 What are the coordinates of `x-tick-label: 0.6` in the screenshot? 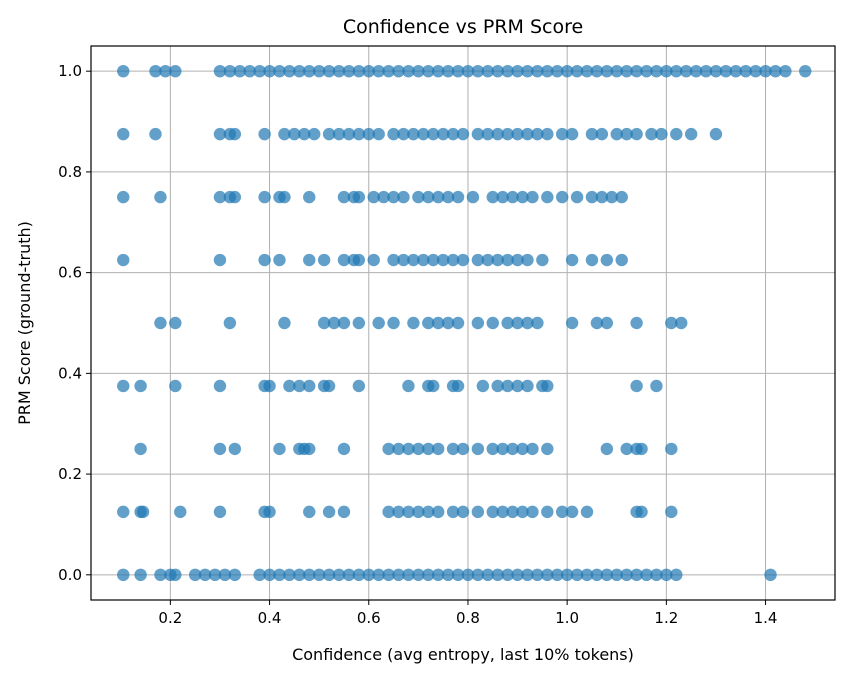 It's located at (369, 618).